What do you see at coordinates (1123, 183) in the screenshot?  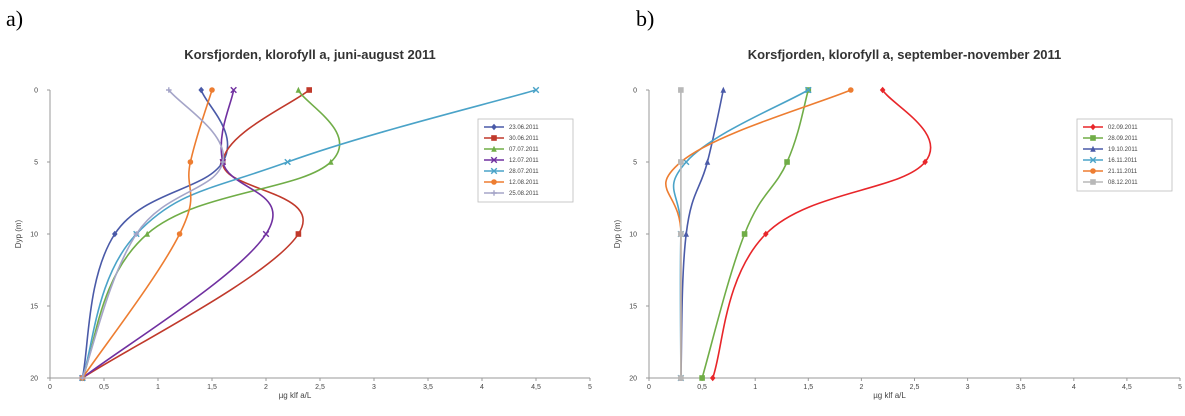 I see `legend-label: 08.12.2011` at bounding box center [1123, 183].